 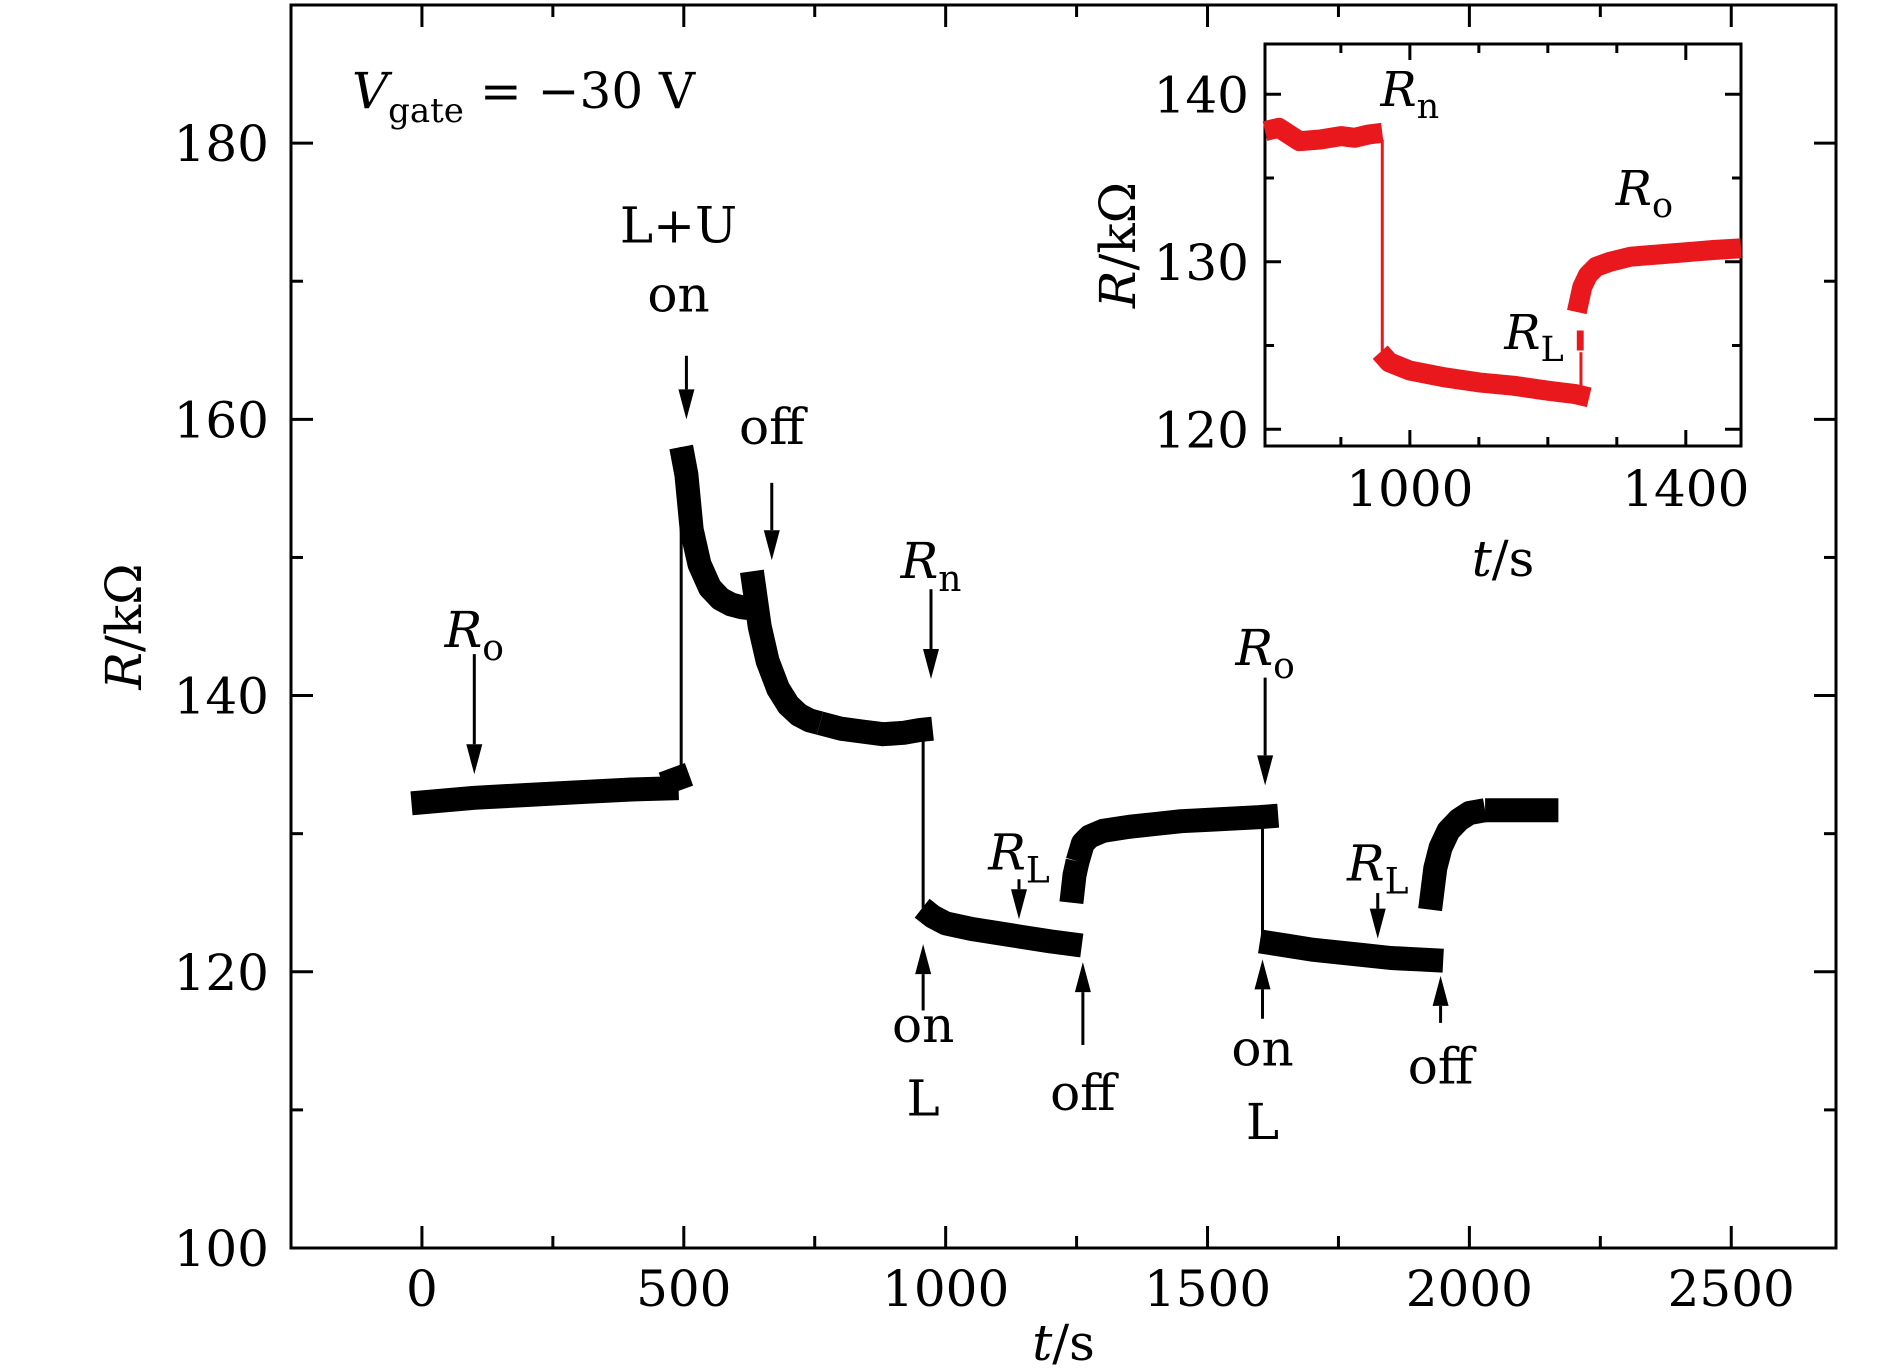 I want to click on main-x-tick-label: 1500, so click(x=1207, y=1289).